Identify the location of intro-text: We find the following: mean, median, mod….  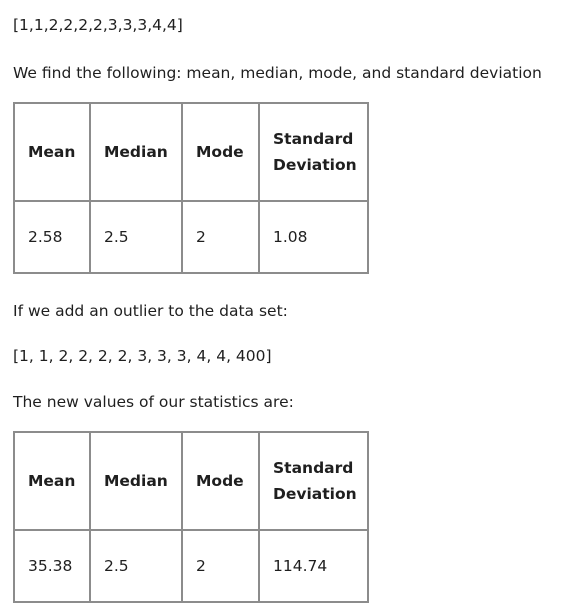
(277, 73).